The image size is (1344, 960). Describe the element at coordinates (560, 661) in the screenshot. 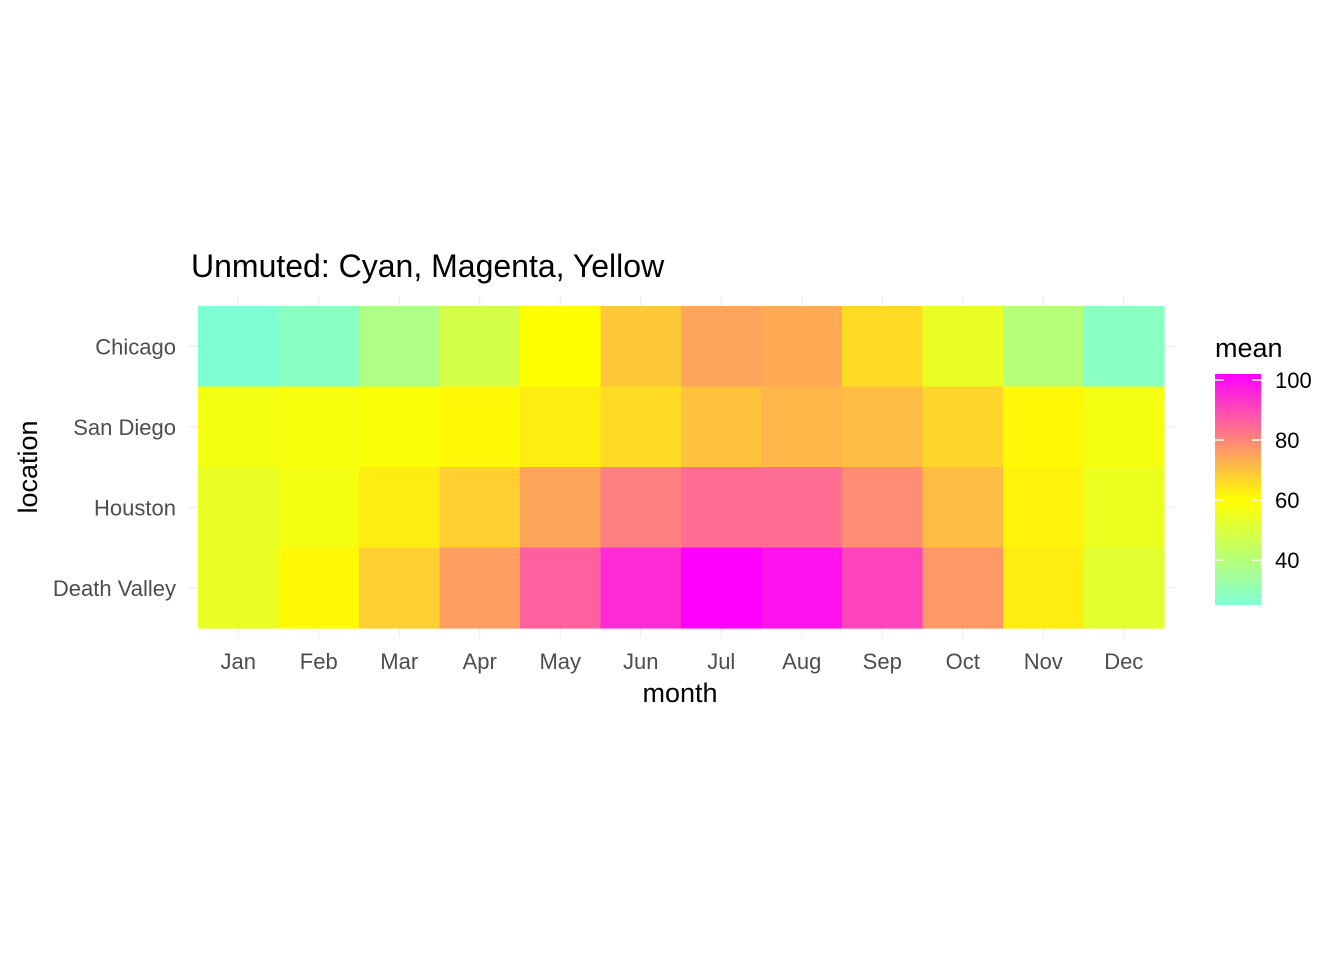

I see `x-tick-label: May` at that location.